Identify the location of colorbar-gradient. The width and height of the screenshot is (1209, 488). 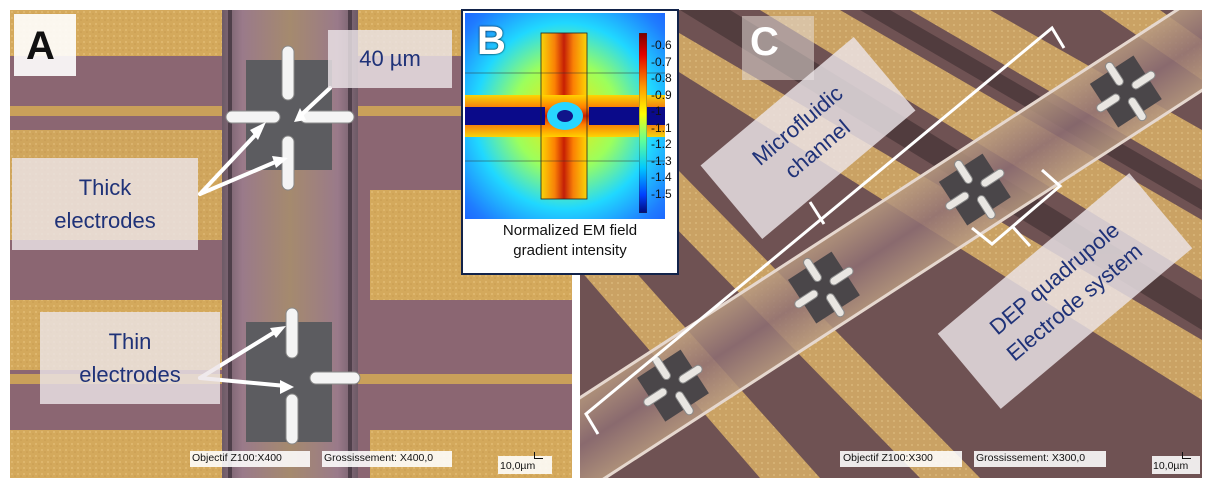
(643, 123).